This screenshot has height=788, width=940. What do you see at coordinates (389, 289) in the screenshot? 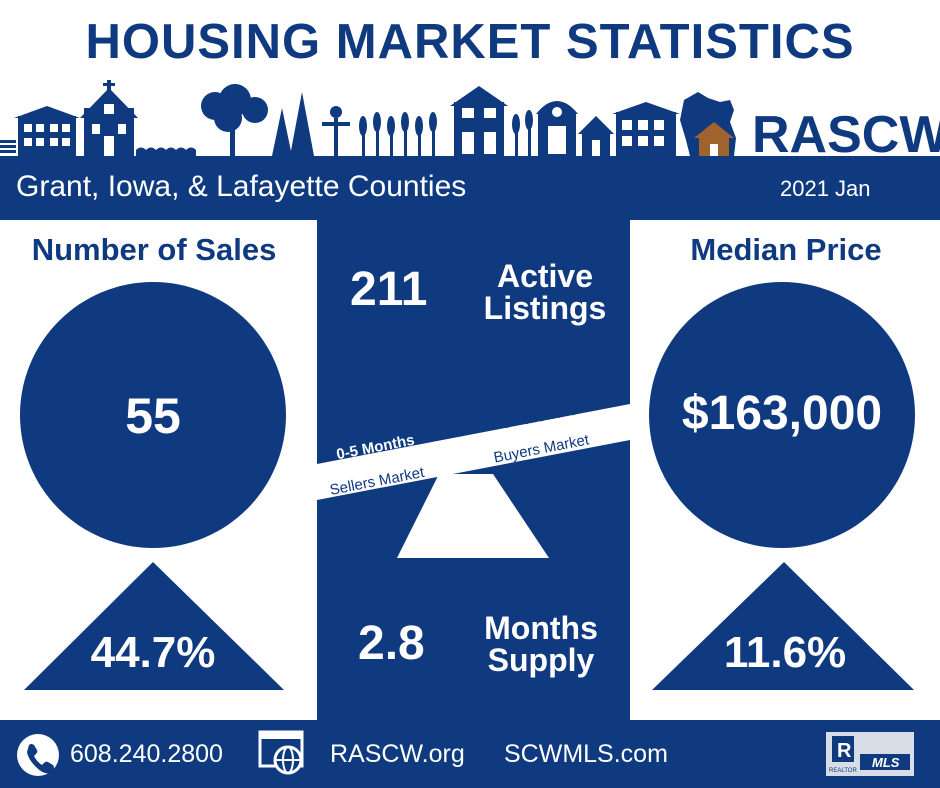
I see `active-listings-value: 211` at bounding box center [389, 289].